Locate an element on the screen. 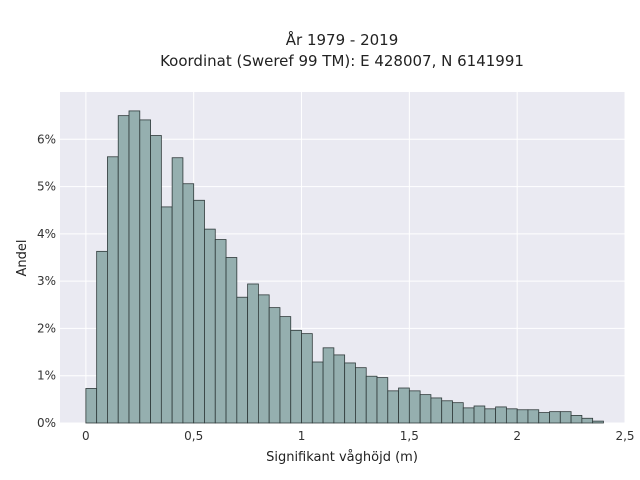 The width and height of the screenshot is (640, 480). y-tick-label: 3% is located at coordinates (46, 281).